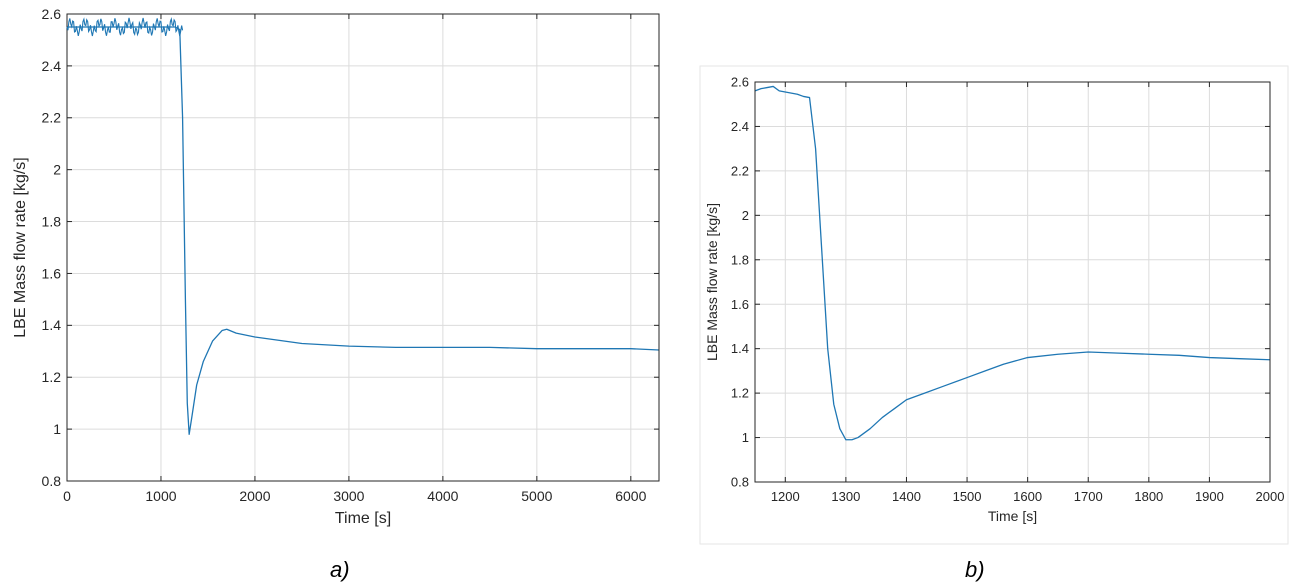 This screenshot has width=1290, height=585. What do you see at coordinates (967, 496) in the screenshot?
I see `x-tick-label: 1500` at bounding box center [967, 496].